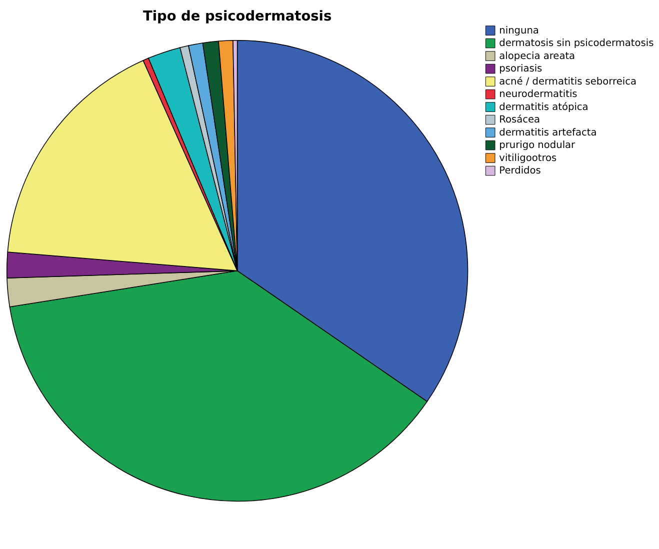 The height and width of the screenshot is (549, 659). Describe the element at coordinates (519, 120) in the screenshot. I see `legend-label: Rosácea` at that location.